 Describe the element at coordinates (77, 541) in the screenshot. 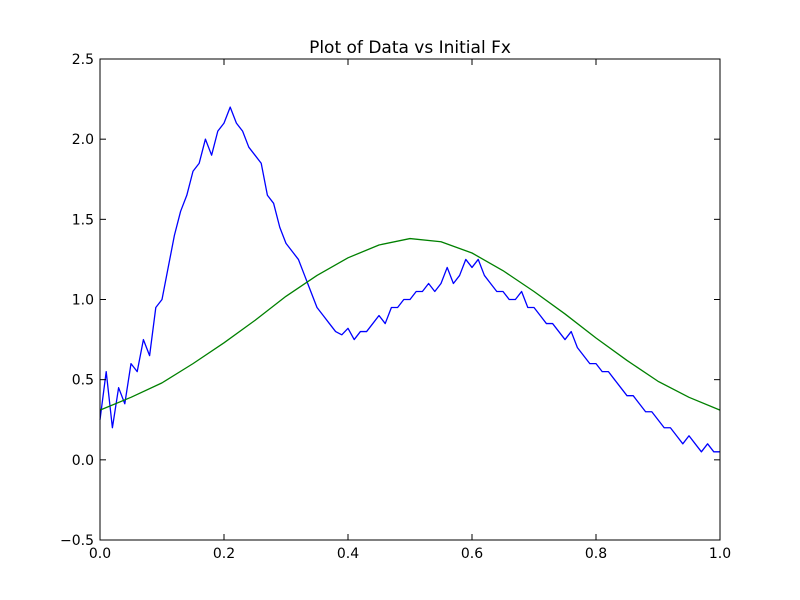

I see `y-tick-label: −0.5` at that location.